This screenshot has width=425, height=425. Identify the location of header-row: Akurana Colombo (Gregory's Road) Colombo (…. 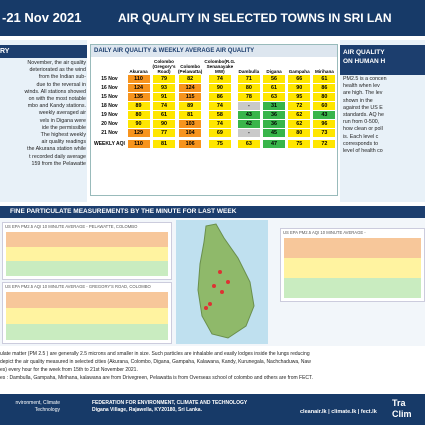
(215, 66).